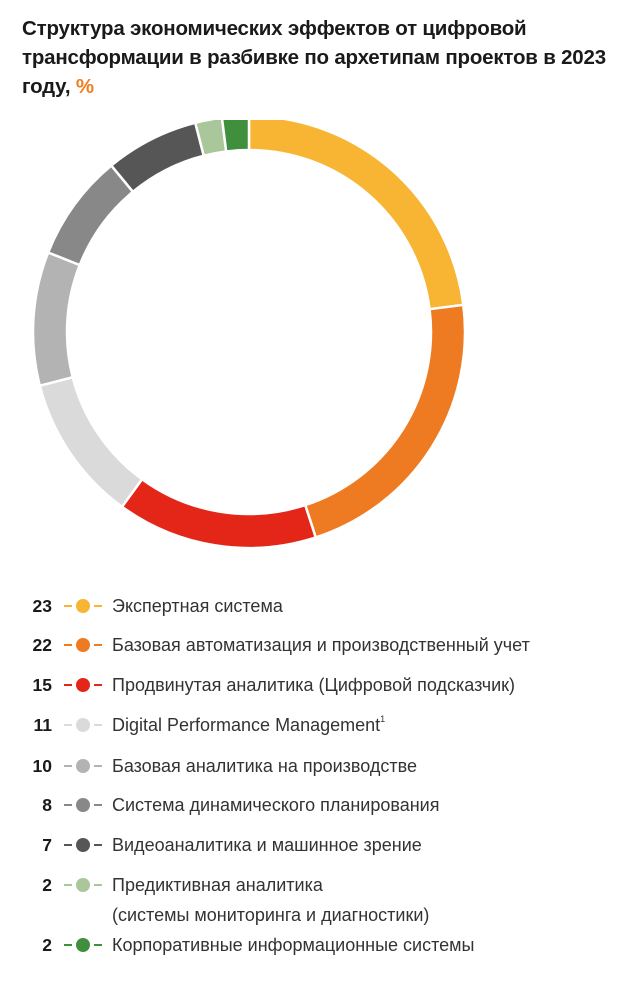 This screenshot has width=639, height=985. Describe the element at coordinates (197, 606) in the screenshot. I see `legend-label: Экспертная система` at that location.